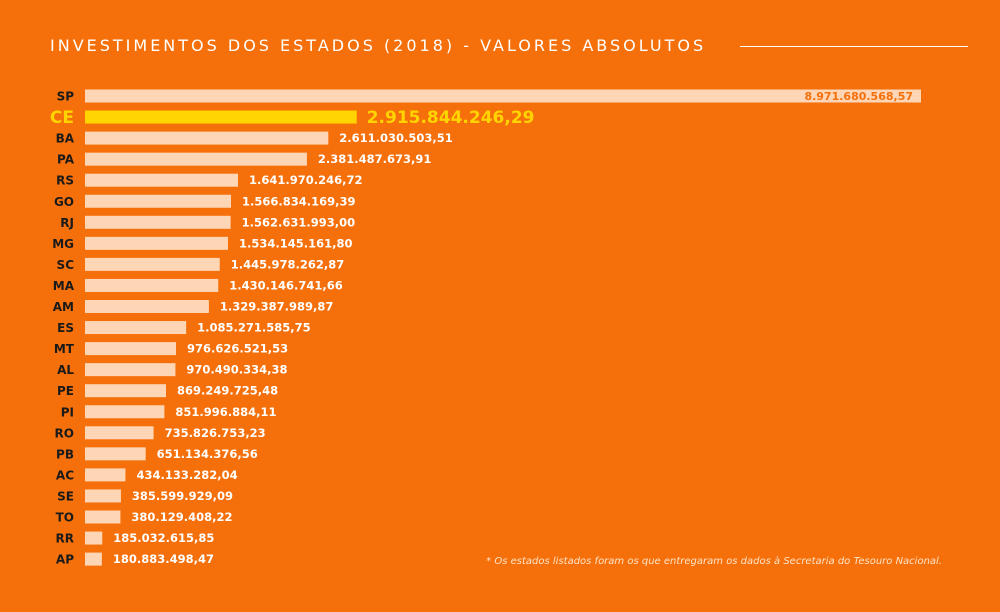 Image resolution: width=1000 pixels, height=612 pixels. I want to click on value-label-rr: 185.032.615,85, so click(163, 538).